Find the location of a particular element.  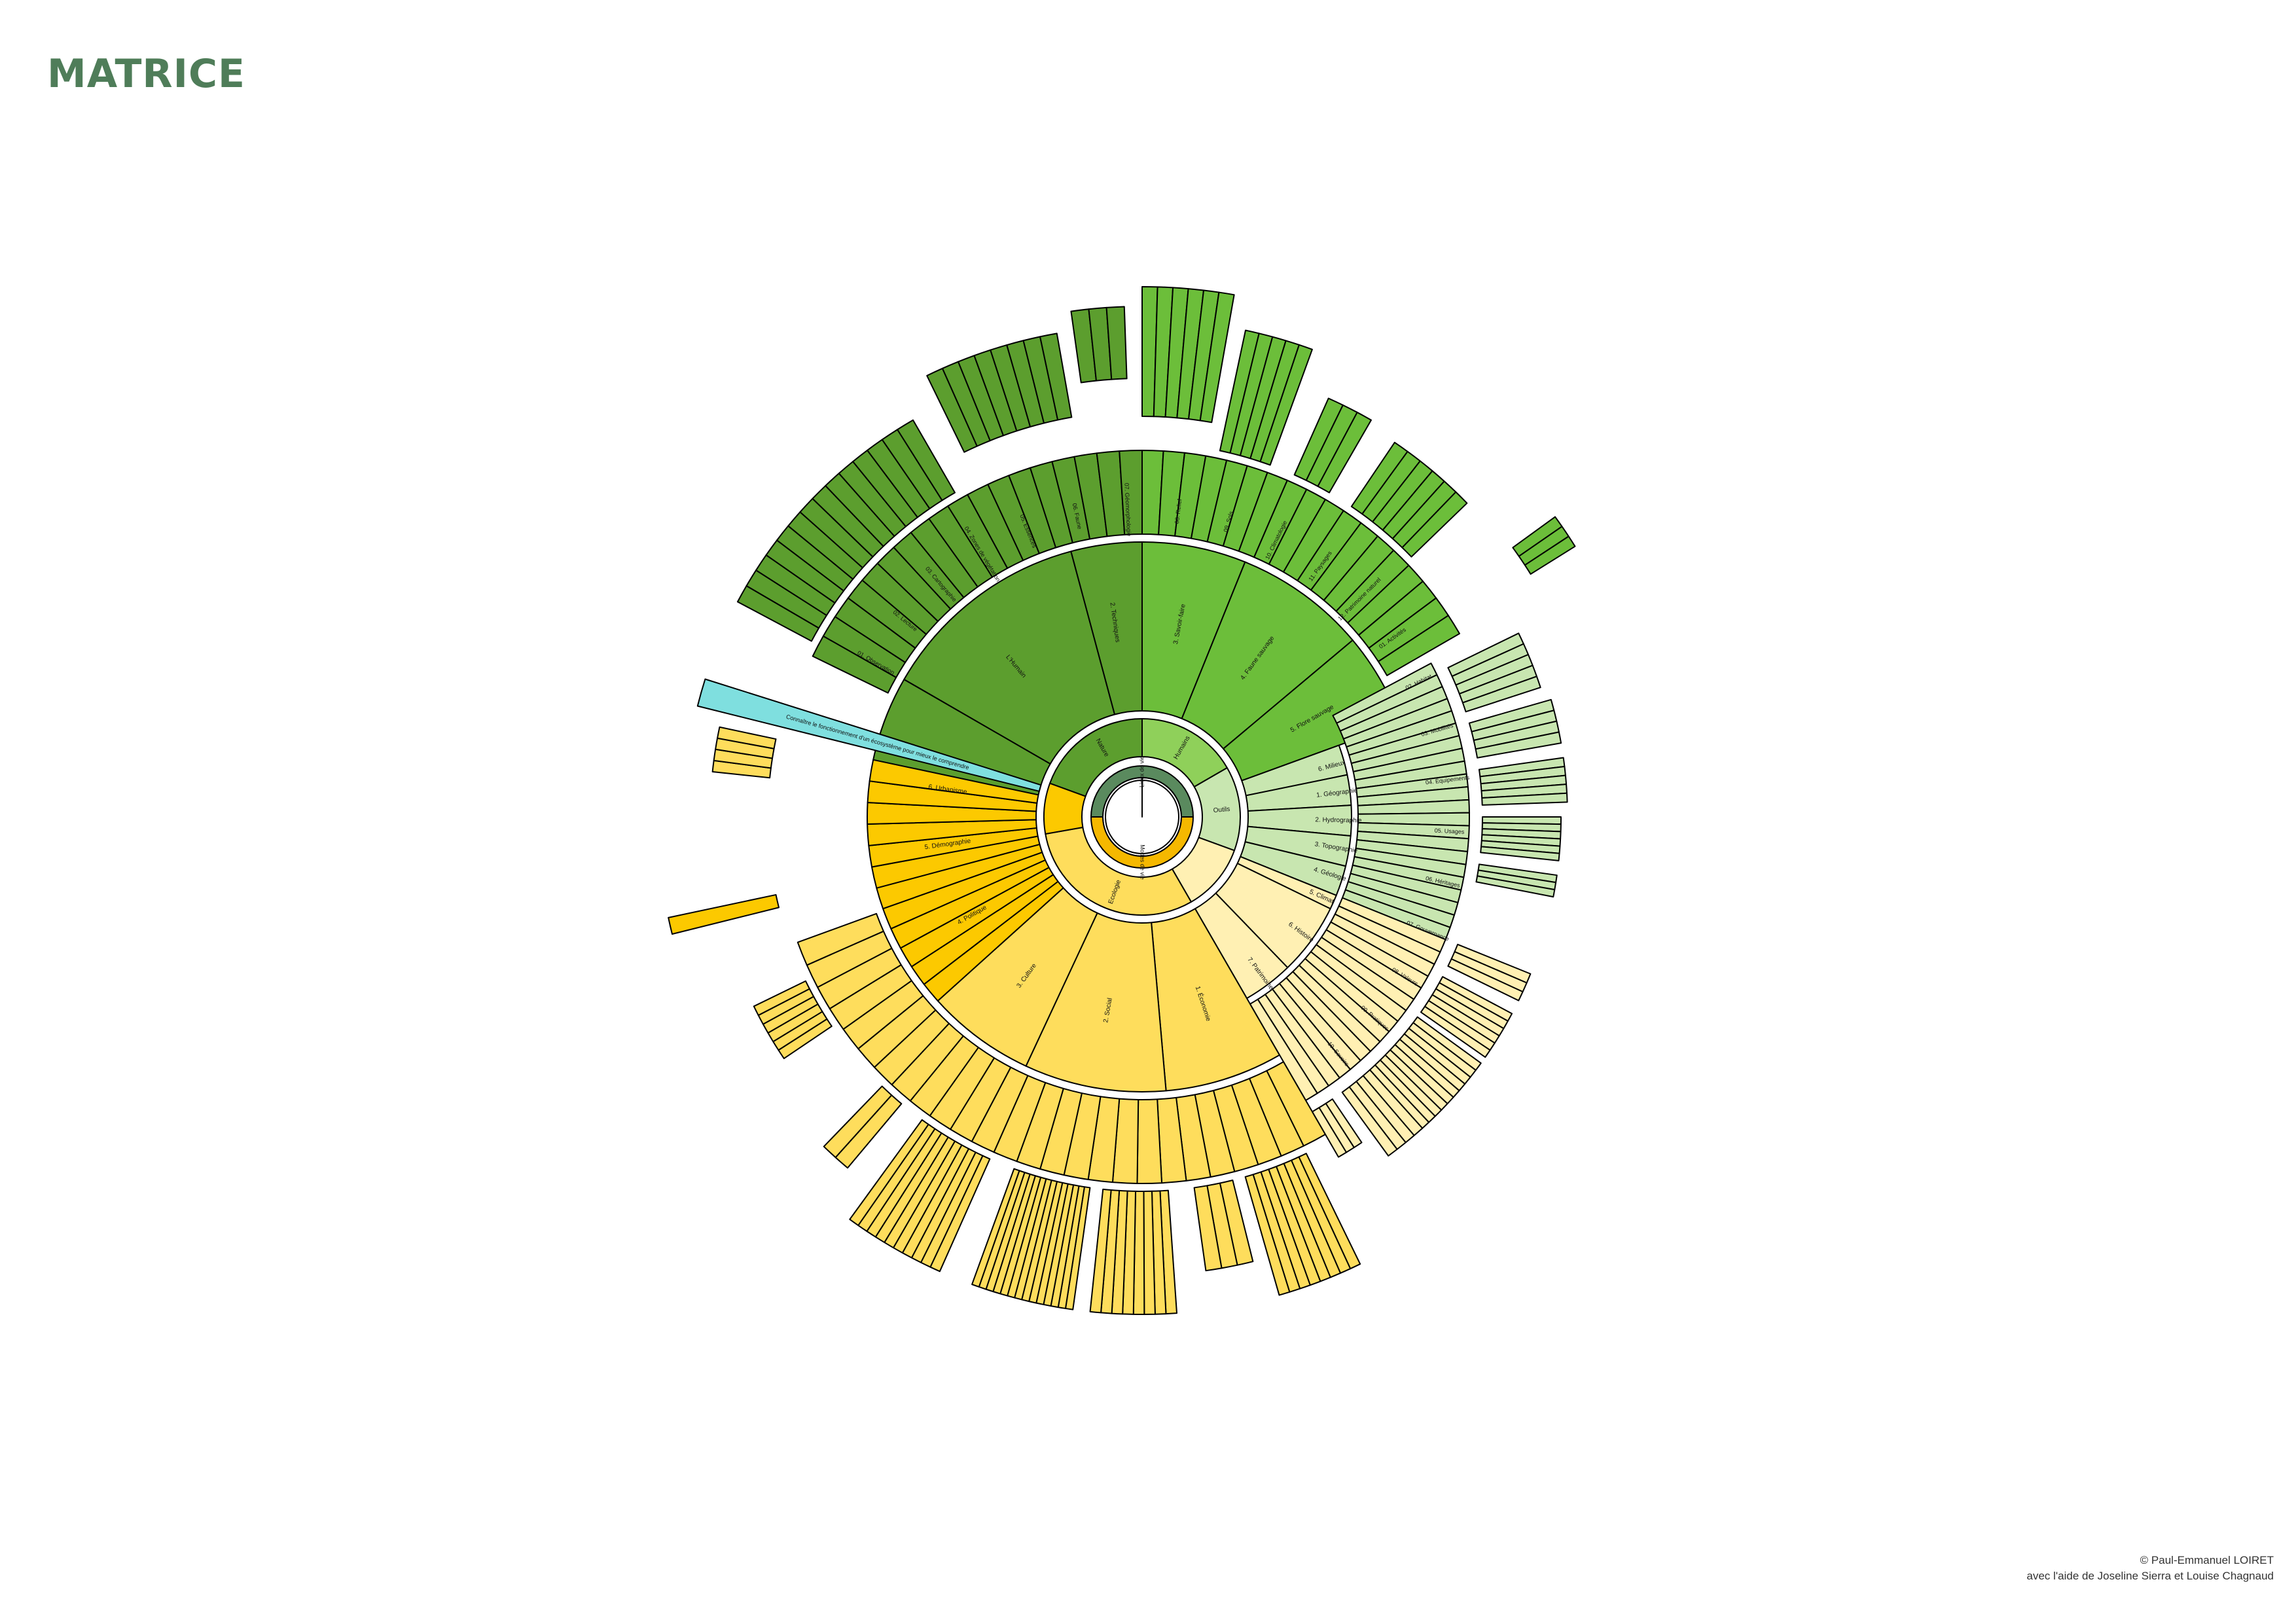

core-ring-lower is located at coordinates (1142, 842).